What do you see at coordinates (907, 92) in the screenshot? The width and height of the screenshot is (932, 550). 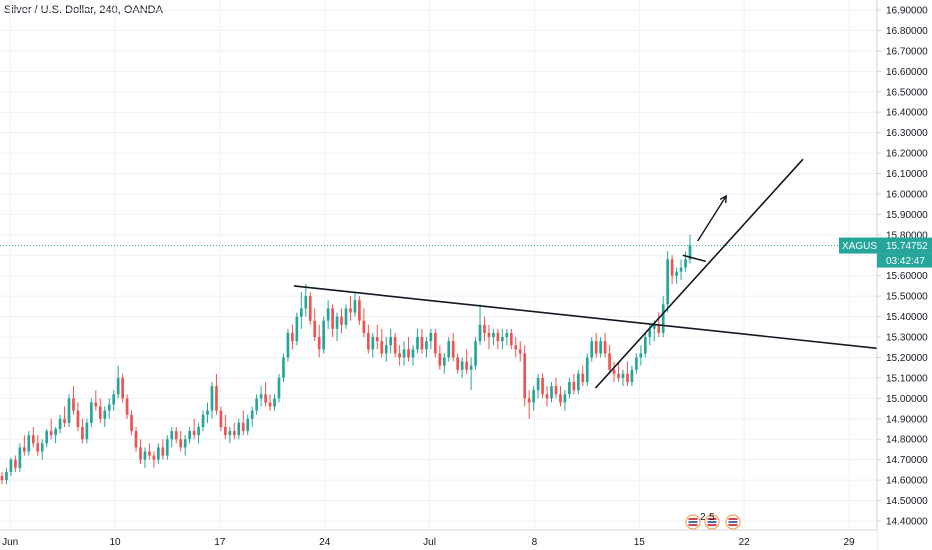 I see `price-tick-label: 16.50000` at bounding box center [907, 92].